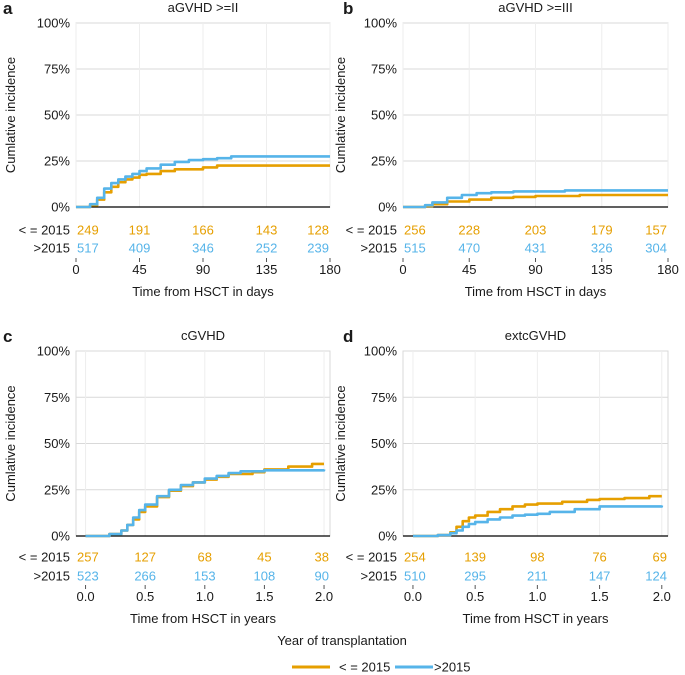 The image size is (685, 675). I want to click on risk-value: 157, so click(656, 230).